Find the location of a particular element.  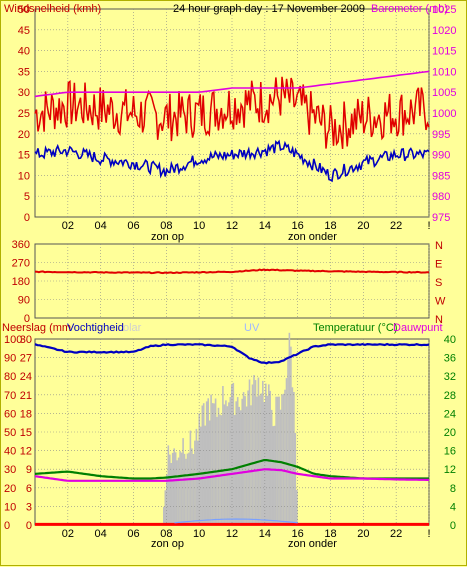

wind-time-tick-labels: 02 04 06 08 10 12 14 16 18 20 22! is located at coordinates (246, 226).